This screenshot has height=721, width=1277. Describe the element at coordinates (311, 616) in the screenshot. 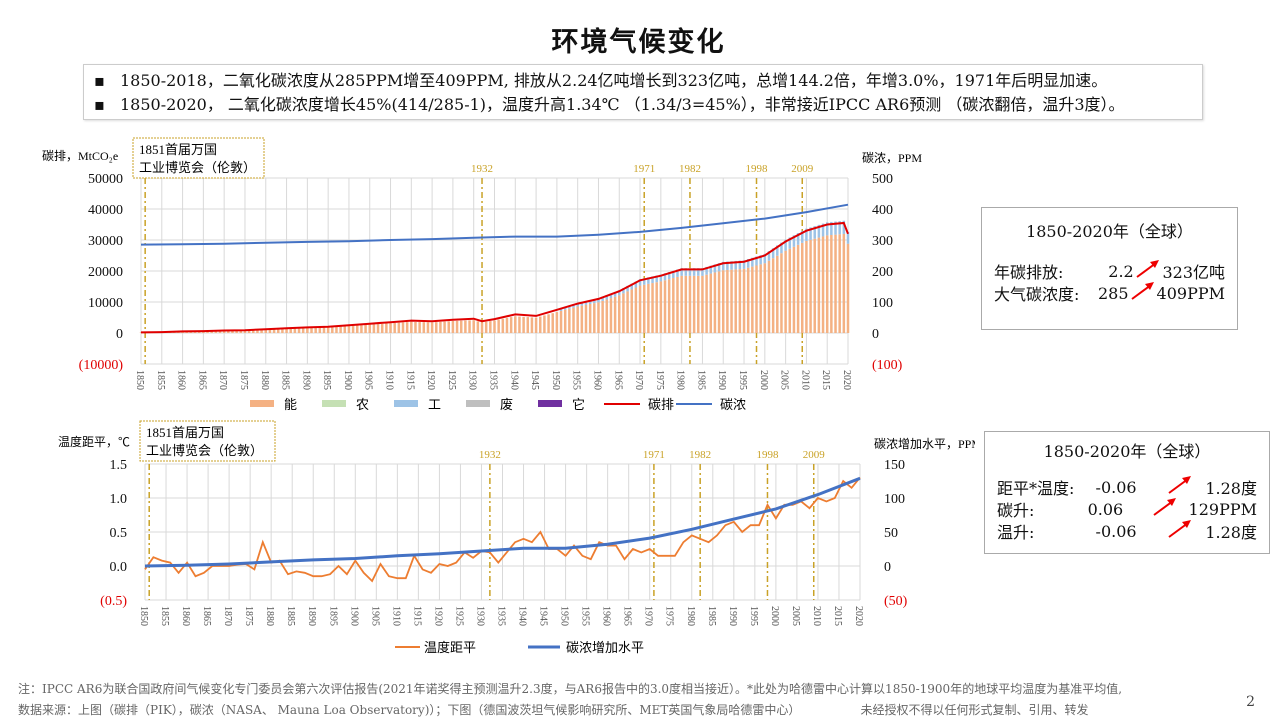

I see `x-tick-label: 1890` at that location.